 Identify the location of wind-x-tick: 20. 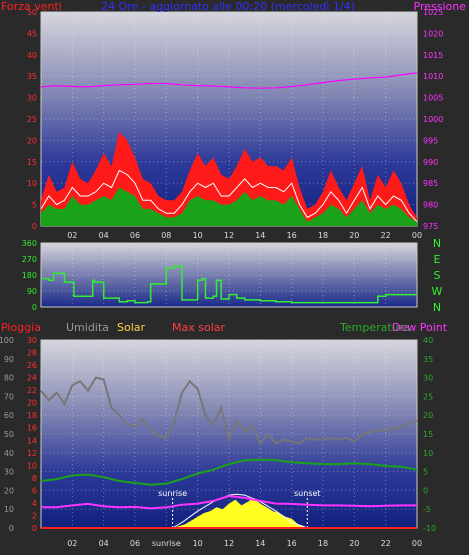
(354, 235).